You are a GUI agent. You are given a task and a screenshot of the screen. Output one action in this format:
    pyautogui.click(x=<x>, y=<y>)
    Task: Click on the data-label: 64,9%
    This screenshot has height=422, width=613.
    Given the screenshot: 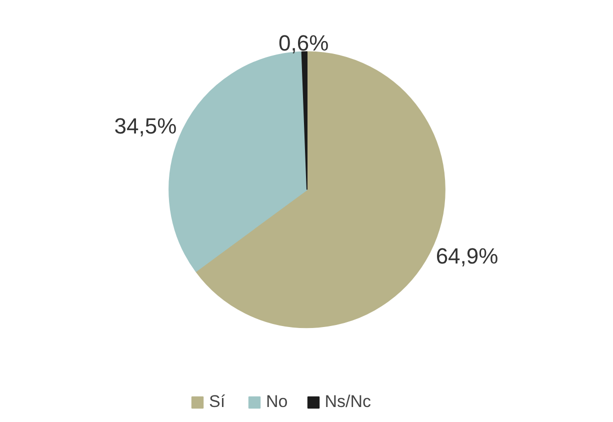 What is the action you would take?
    pyautogui.click(x=467, y=255)
    